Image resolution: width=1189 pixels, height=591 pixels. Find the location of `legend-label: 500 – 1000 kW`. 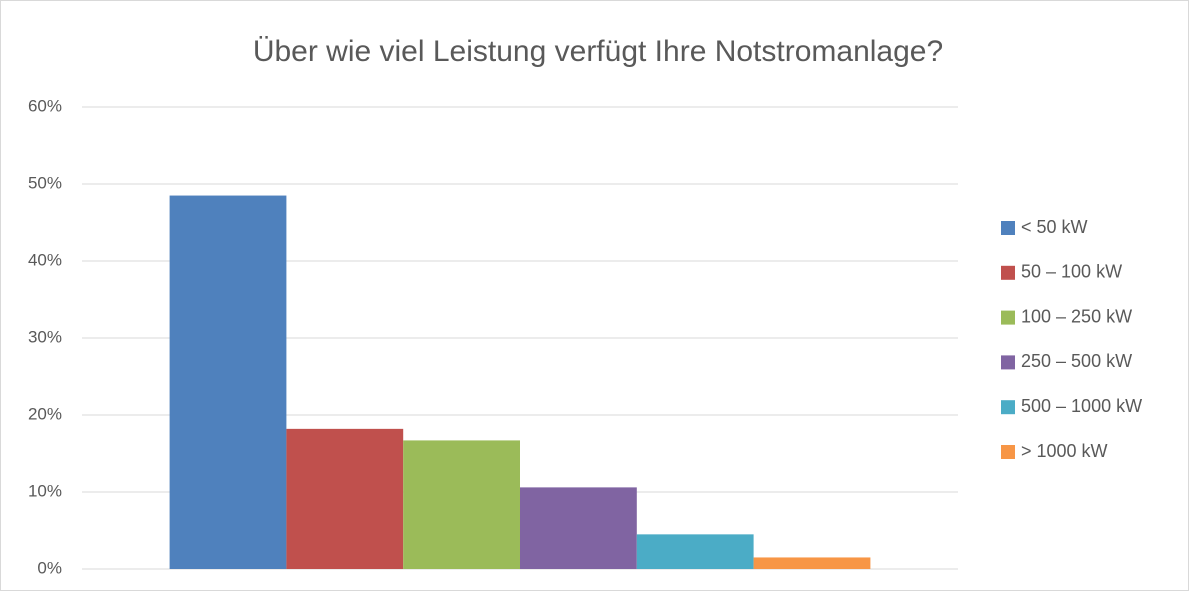

legend-label: 500 – 1000 kW is located at coordinates (1081, 406).